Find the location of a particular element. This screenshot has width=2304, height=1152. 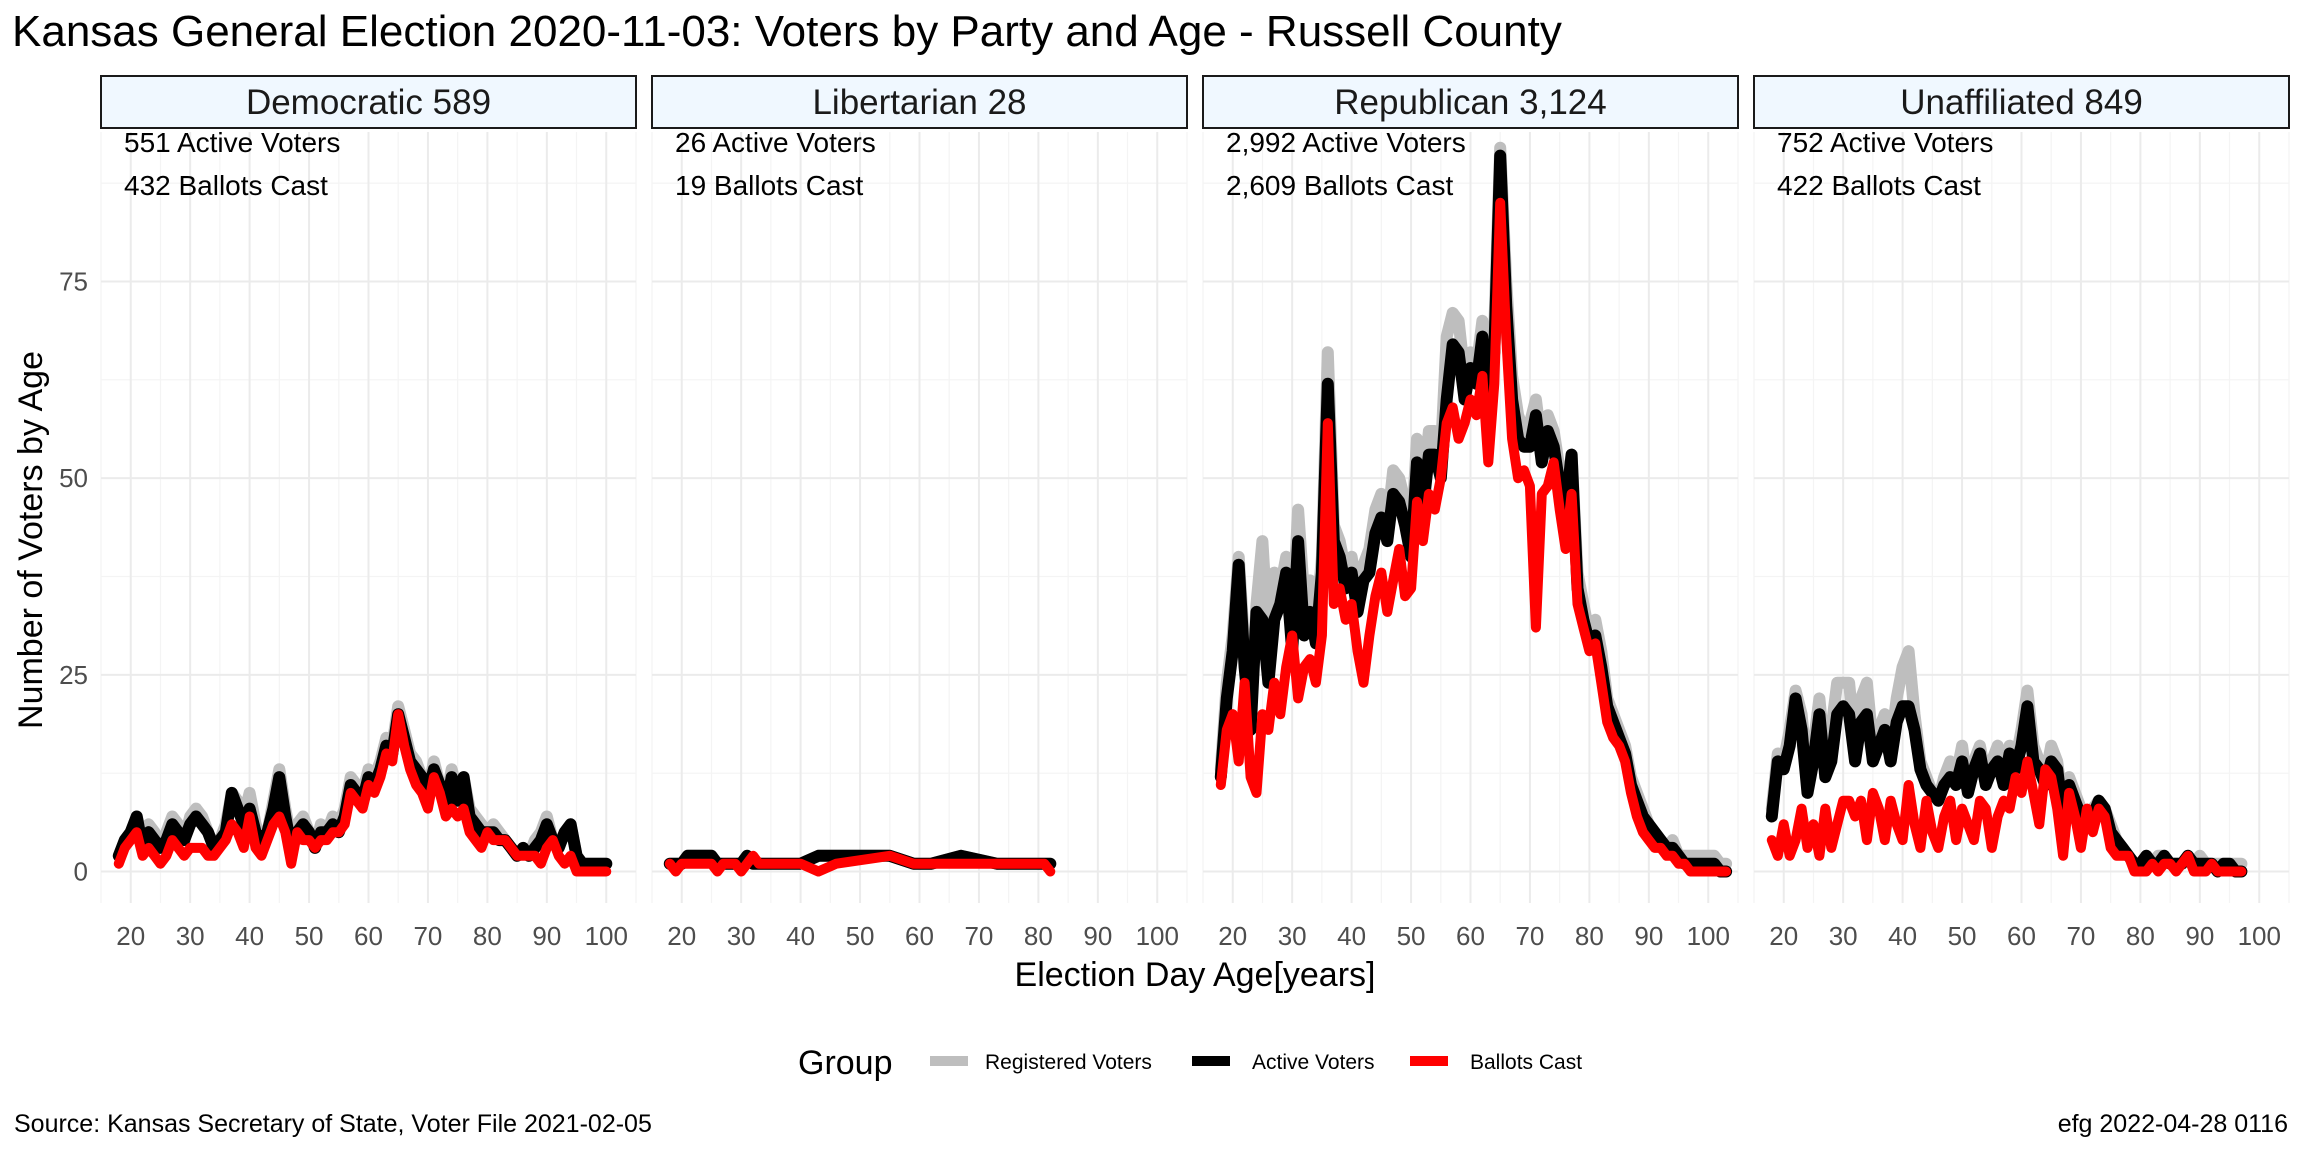

facet-strip-label: Libertarian 28 is located at coordinates (919, 102).